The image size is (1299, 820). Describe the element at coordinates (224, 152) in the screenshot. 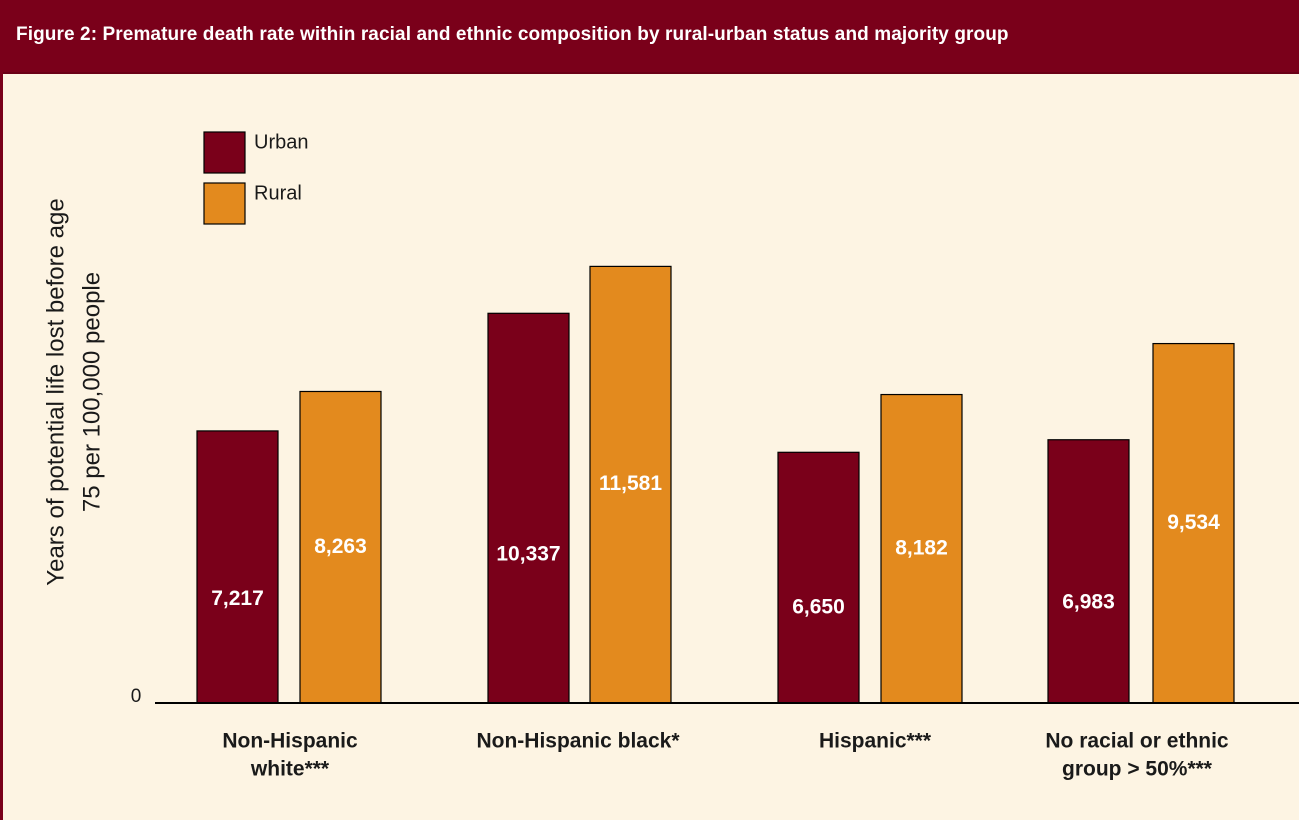

I see `legend-swatch-urban` at that location.